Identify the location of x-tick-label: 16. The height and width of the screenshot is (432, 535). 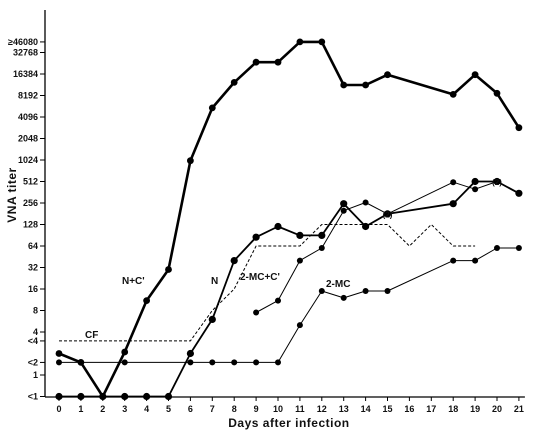
(409, 409).